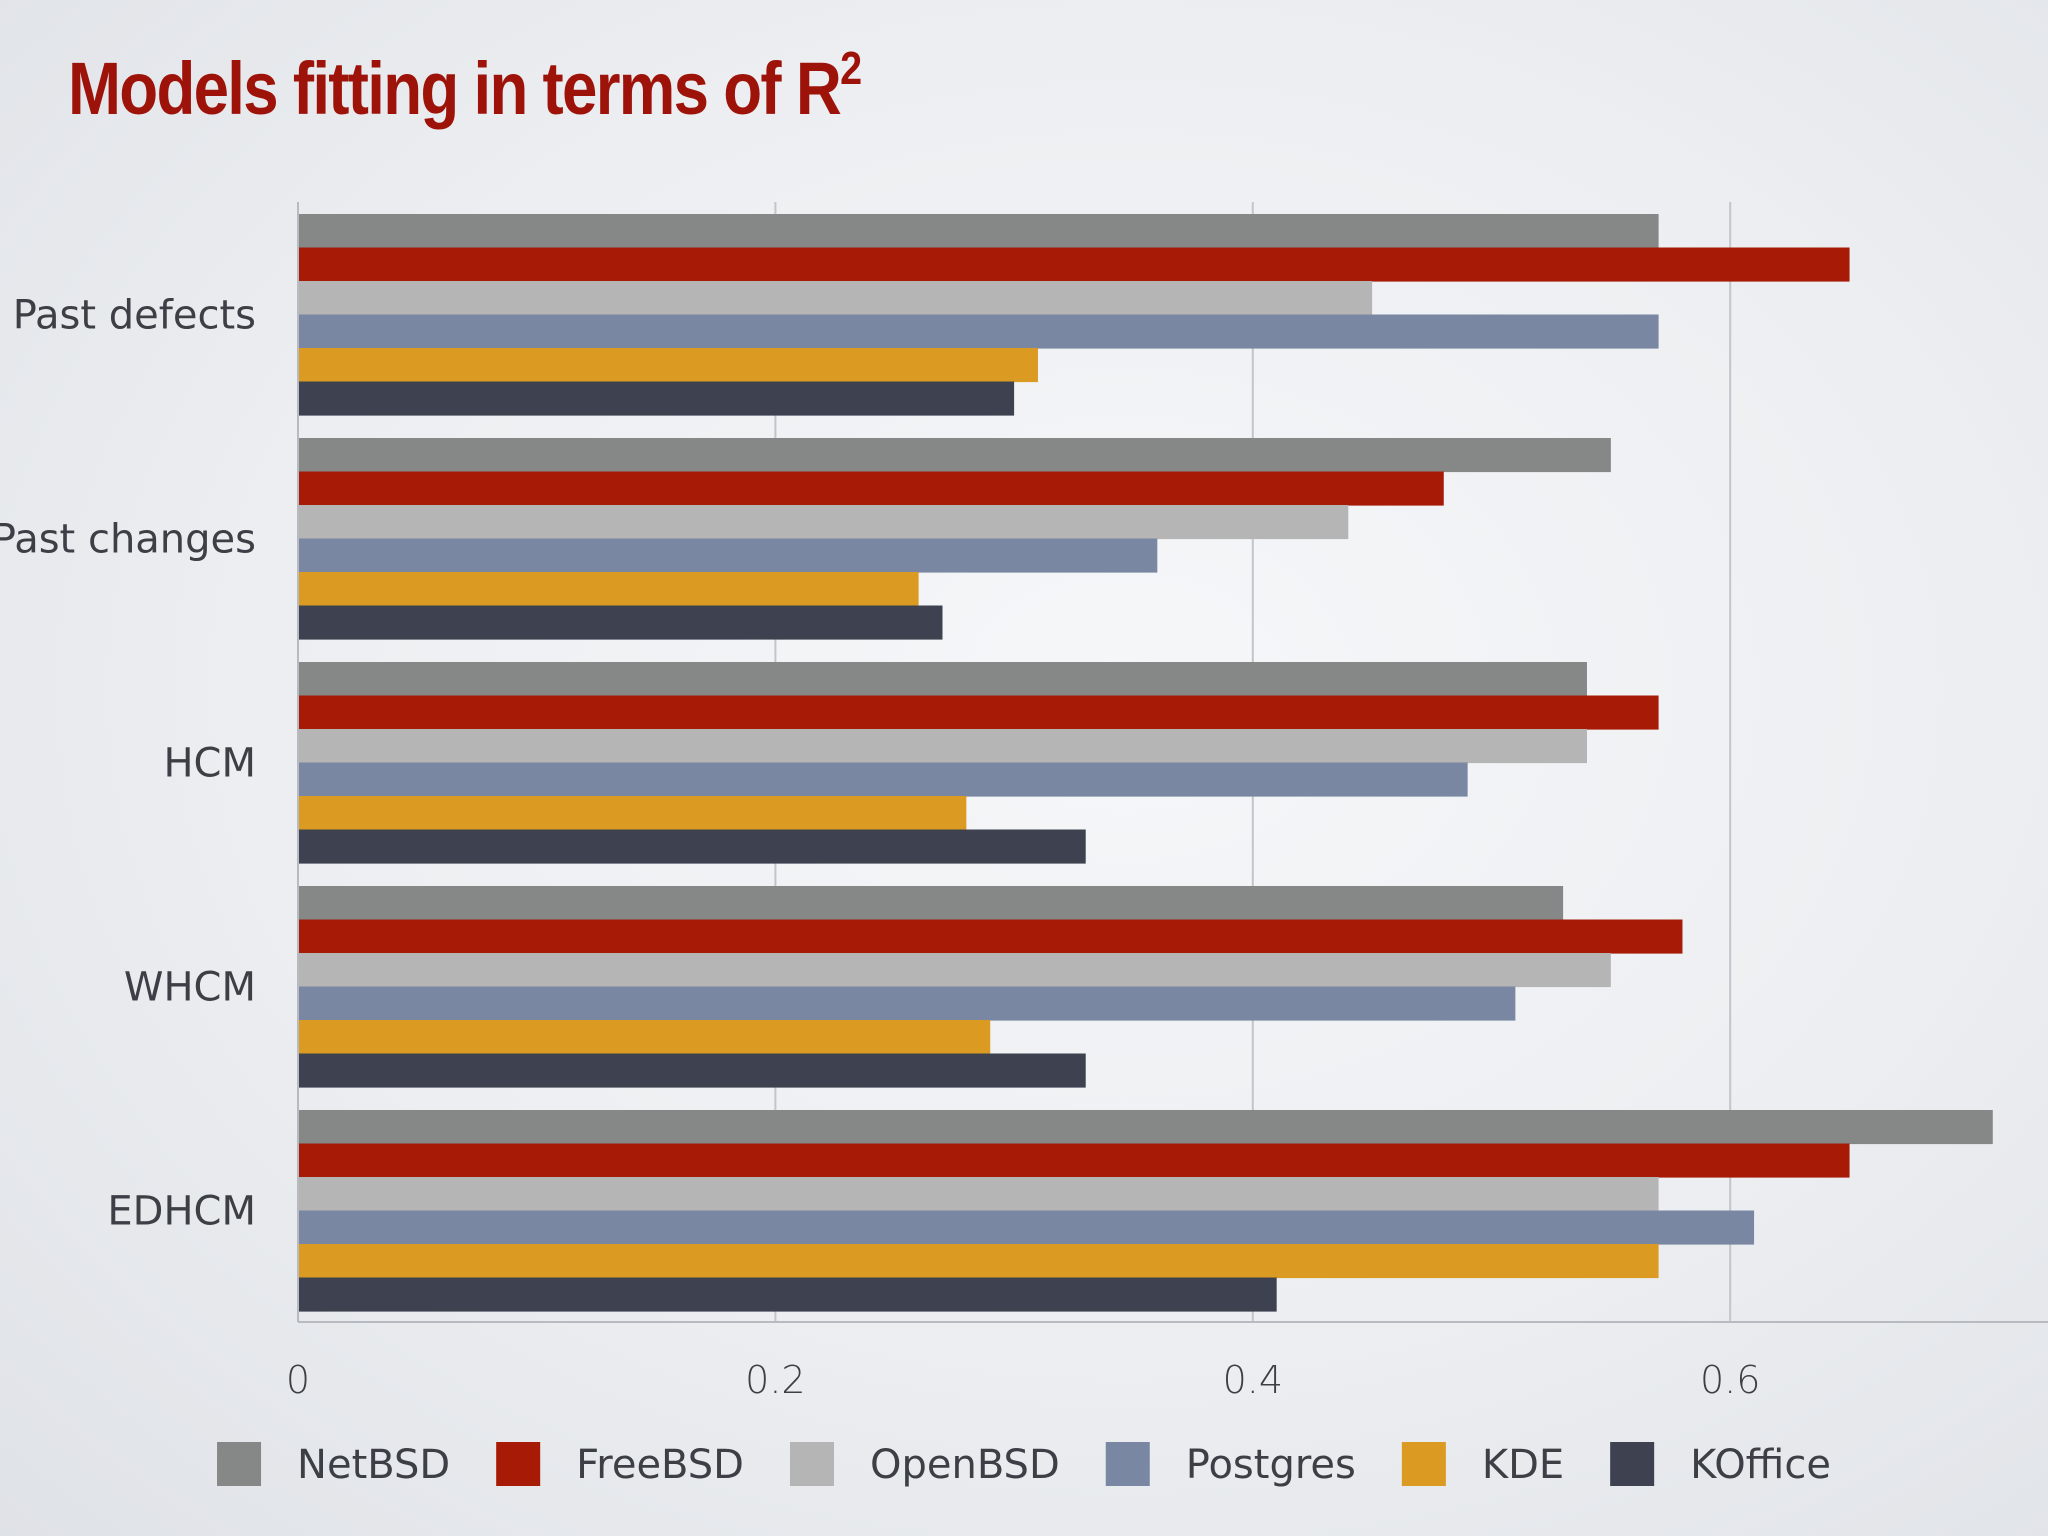  Describe the element at coordinates (134, 316) in the screenshot. I see `category-label-past-defects: Past defects` at that location.